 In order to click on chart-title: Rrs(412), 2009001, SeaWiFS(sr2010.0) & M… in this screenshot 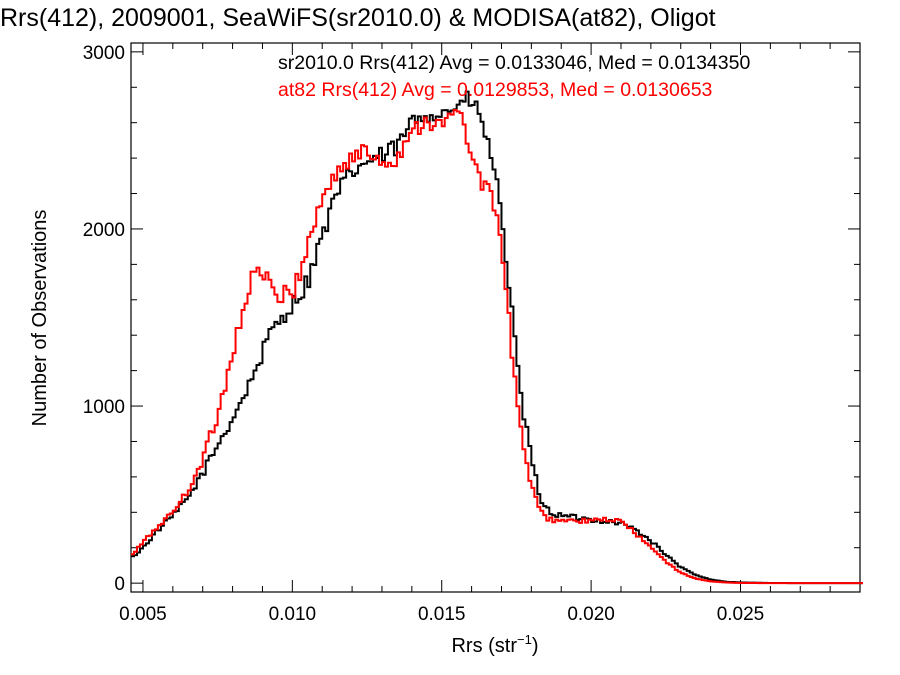, I will do `click(358, 18)`.